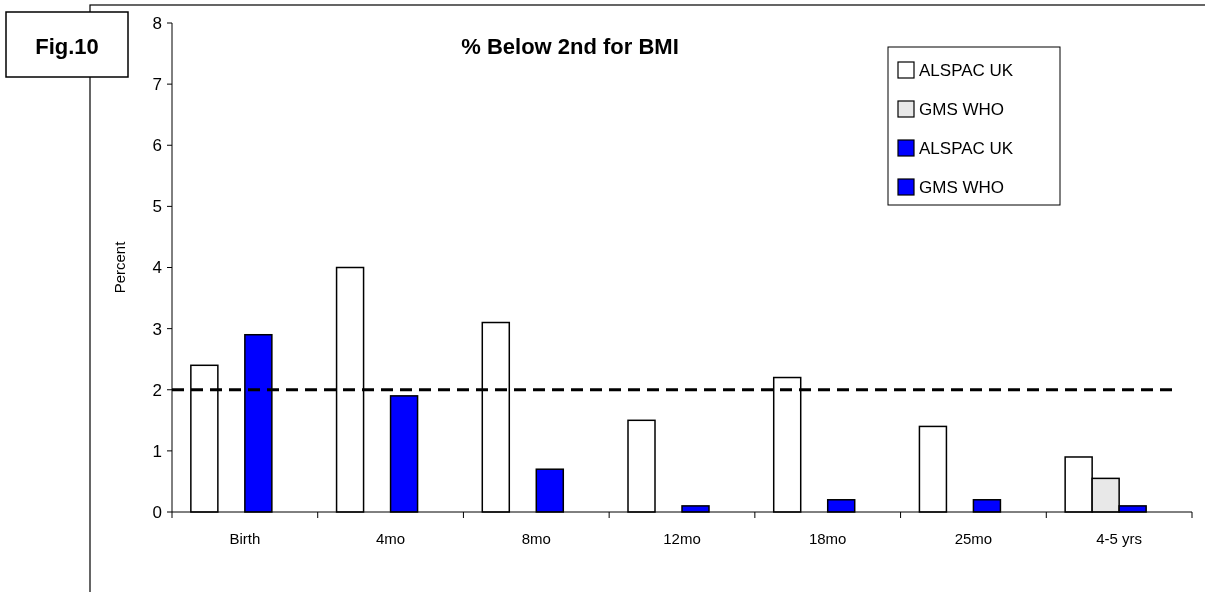  Describe the element at coordinates (67, 46) in the screenshot. I see `caption: Fig.10` at that location.